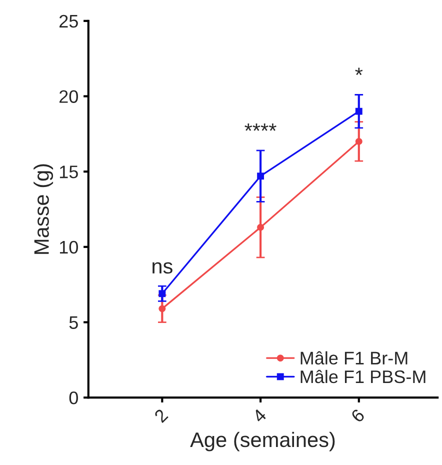  I want to click on legend-label: Mâle F1 PBS-M, so click(363, 377).